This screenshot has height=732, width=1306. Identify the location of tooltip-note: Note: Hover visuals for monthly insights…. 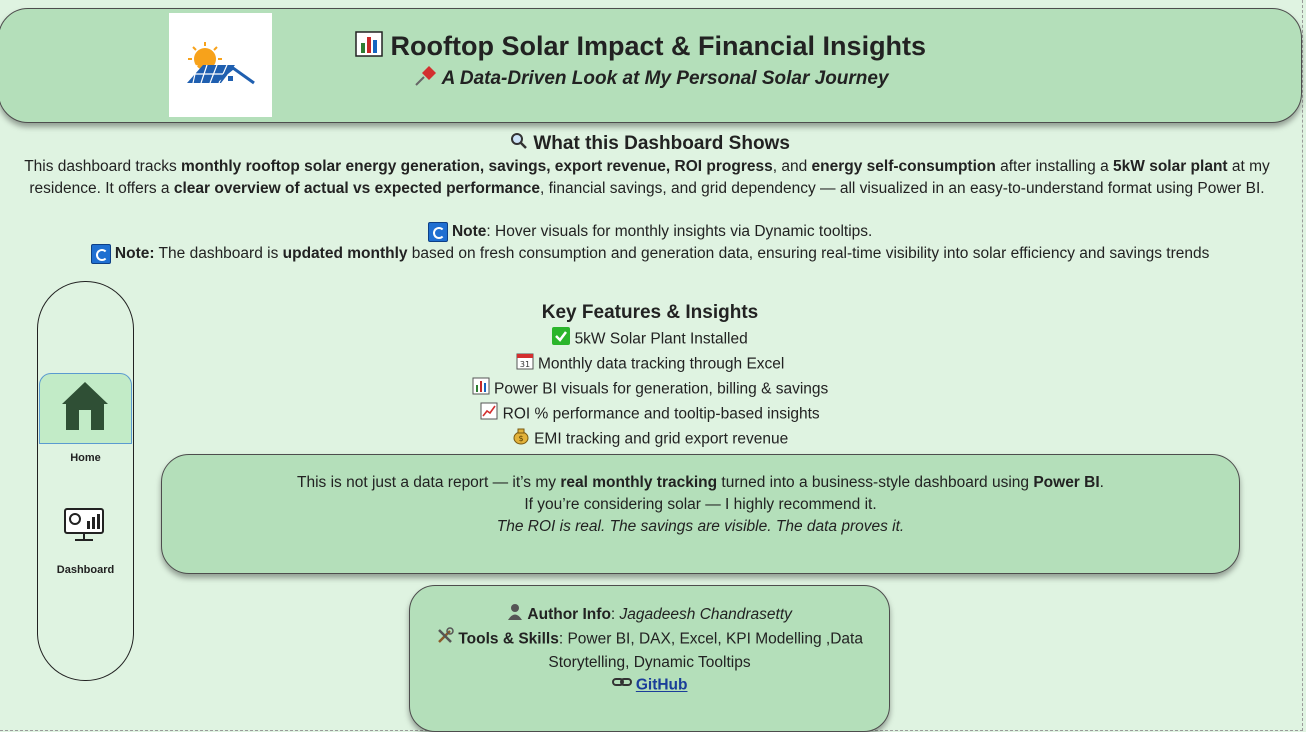
(650, 232).